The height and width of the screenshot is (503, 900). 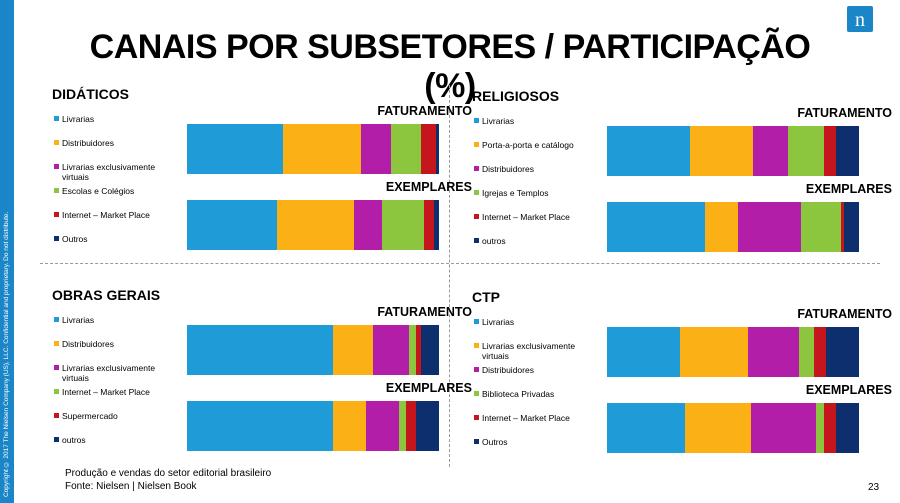 I want to click on footer-line-2: Fonte: Nielsen | Nielsen Book, so click(x=131, y=486).